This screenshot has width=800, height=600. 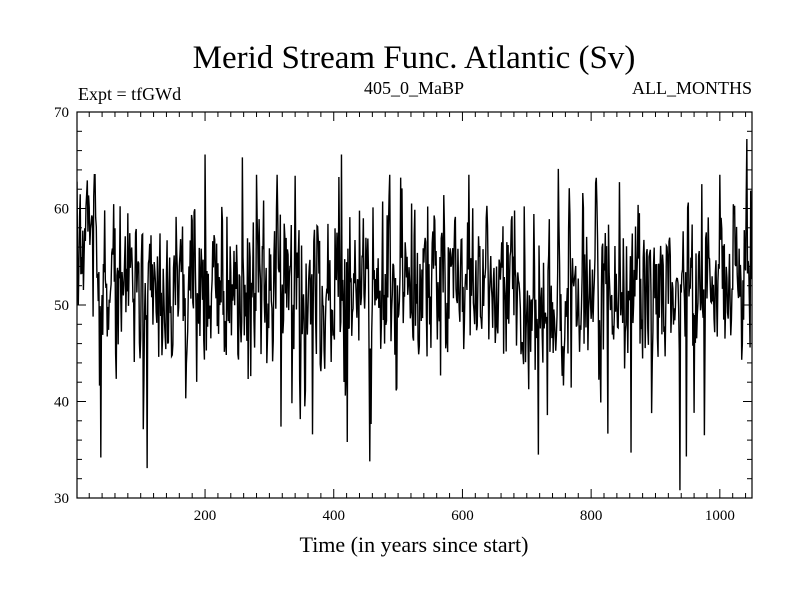 What do you see at coordinates (462, 516) in the screenshot?
I see `x-tick-label: 600` at bounding box center [462, 516].